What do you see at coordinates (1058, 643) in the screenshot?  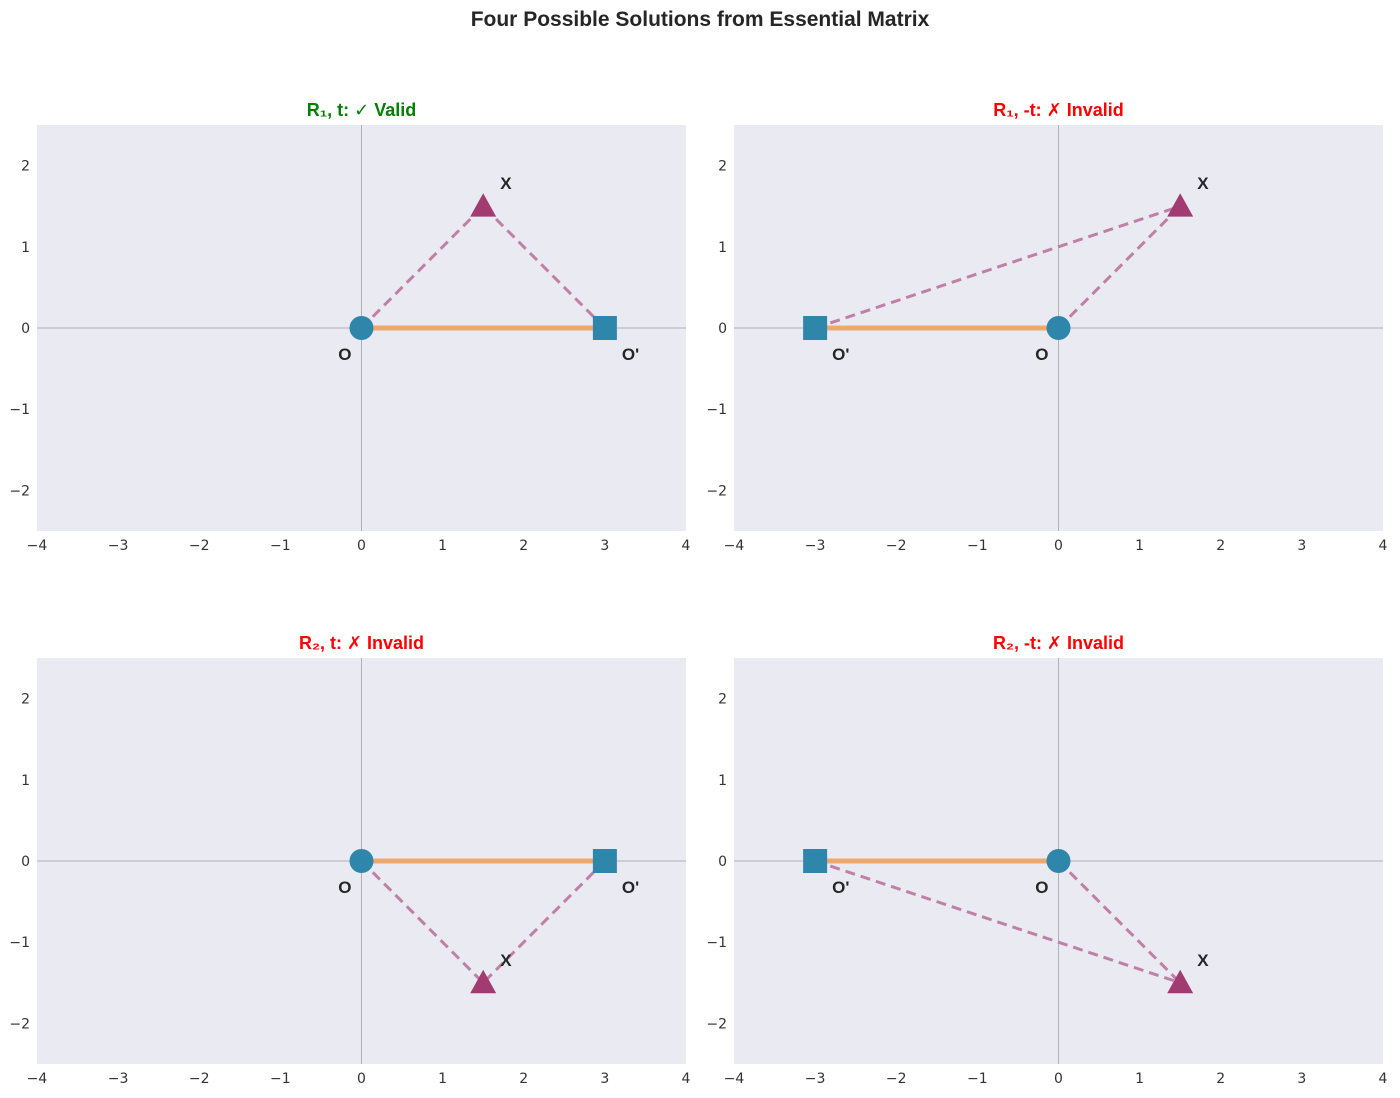 I see `panel-title: R₂, -t: ✗ Invalid` at bounding box center [1058, 643].